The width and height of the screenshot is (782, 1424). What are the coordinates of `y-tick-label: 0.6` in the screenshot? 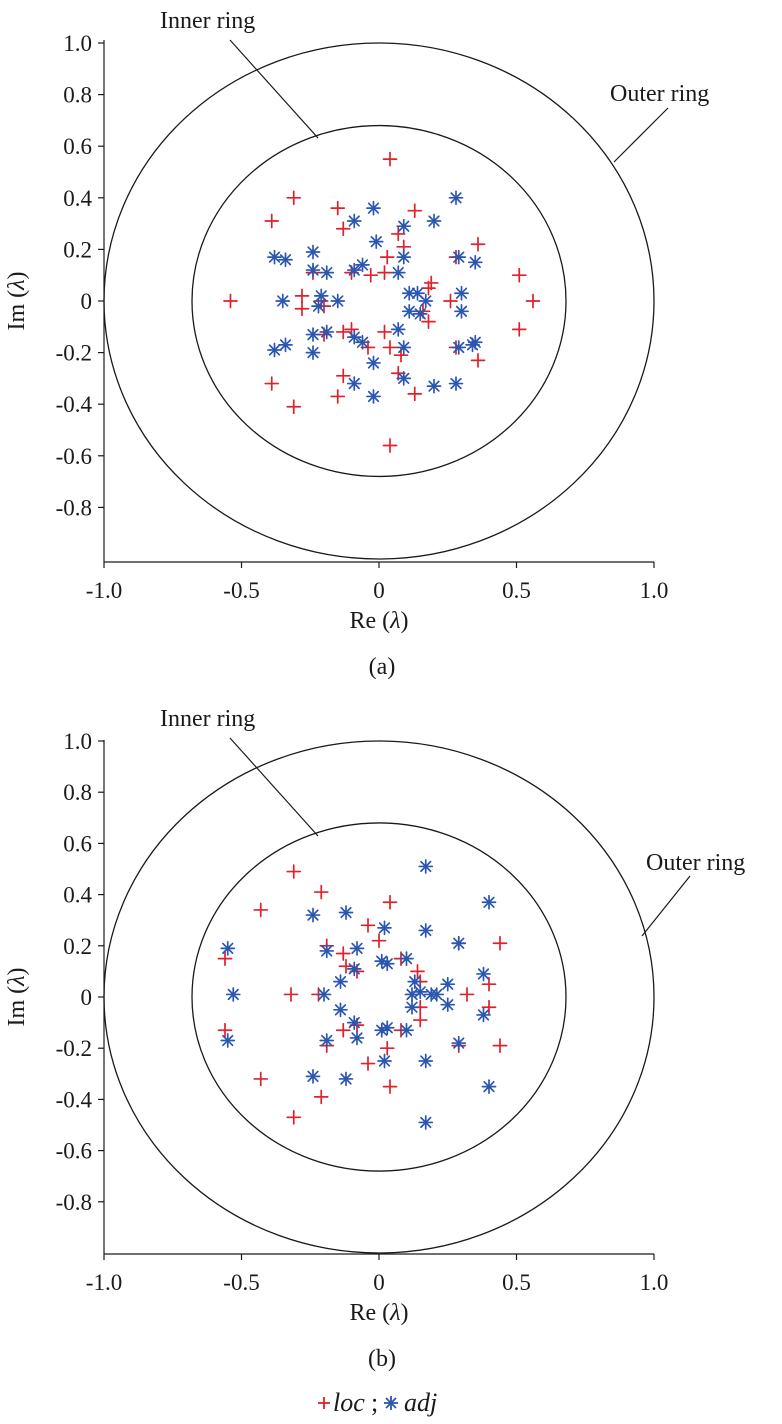 It's located at (77, 843).